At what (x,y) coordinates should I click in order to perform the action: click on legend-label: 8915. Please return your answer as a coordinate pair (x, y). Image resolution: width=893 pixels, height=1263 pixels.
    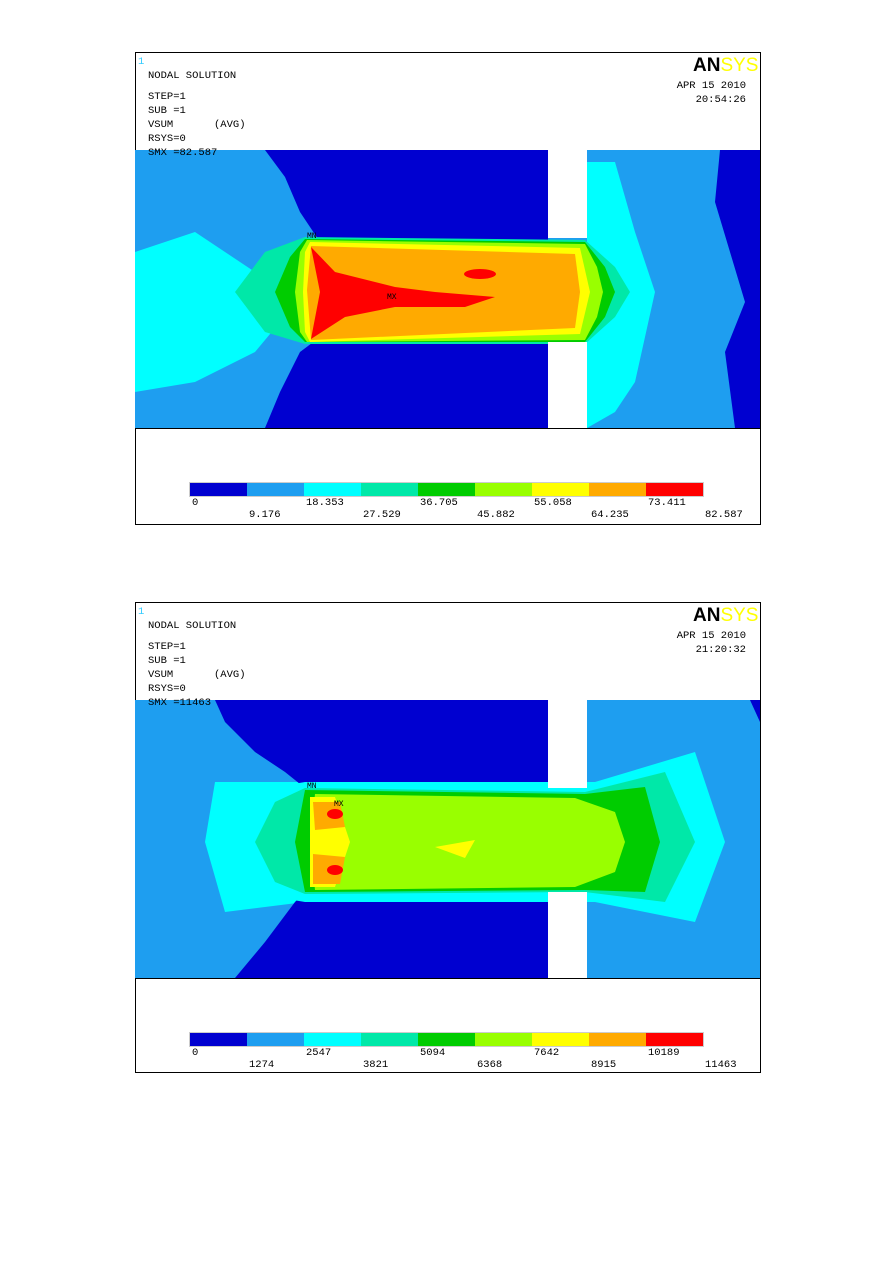
    Looking at the image, I should click on (603, 1065).